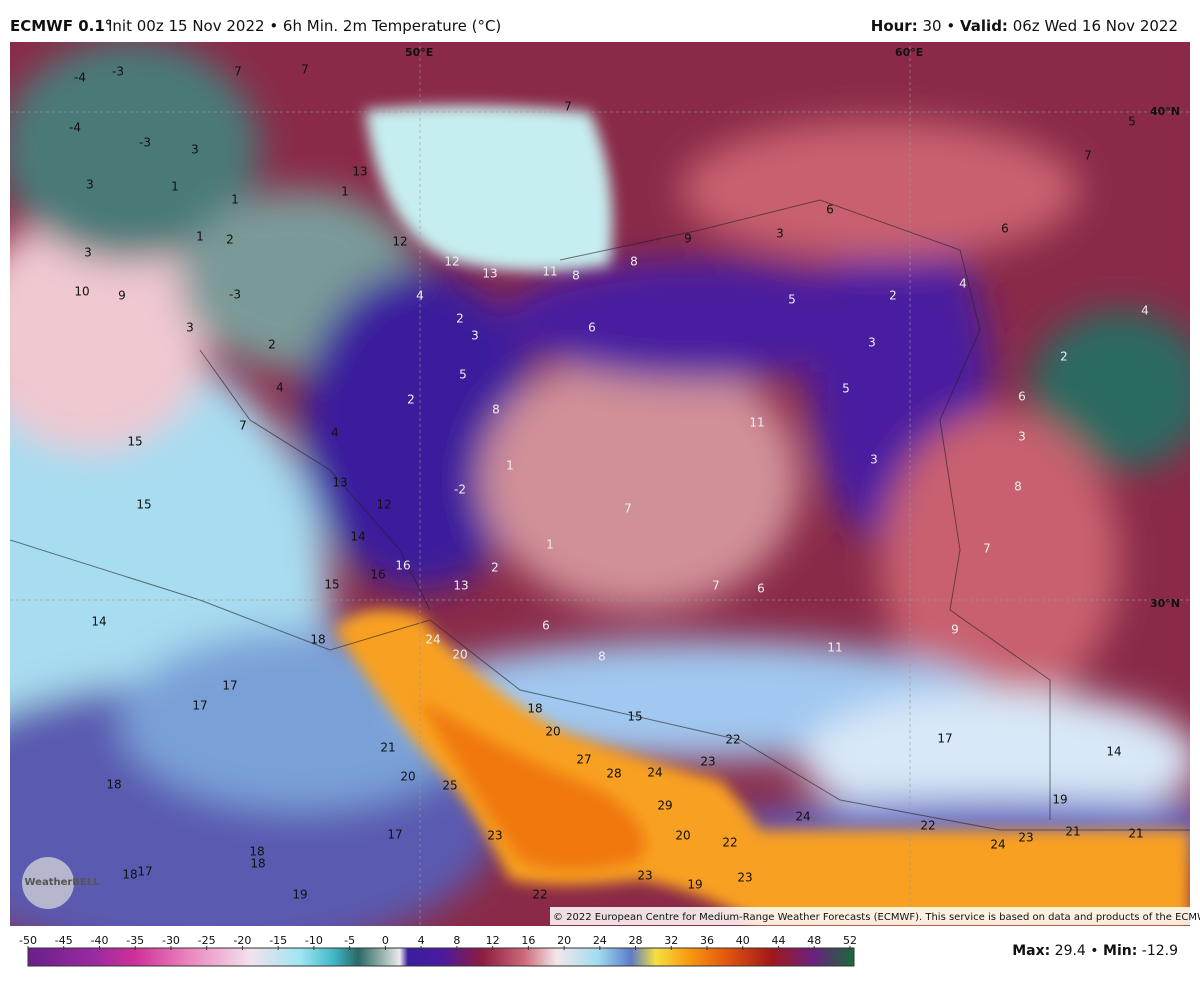  Describe the element at coordinates (931, 26) in the screenshot. I see `hour: 30` at that location.